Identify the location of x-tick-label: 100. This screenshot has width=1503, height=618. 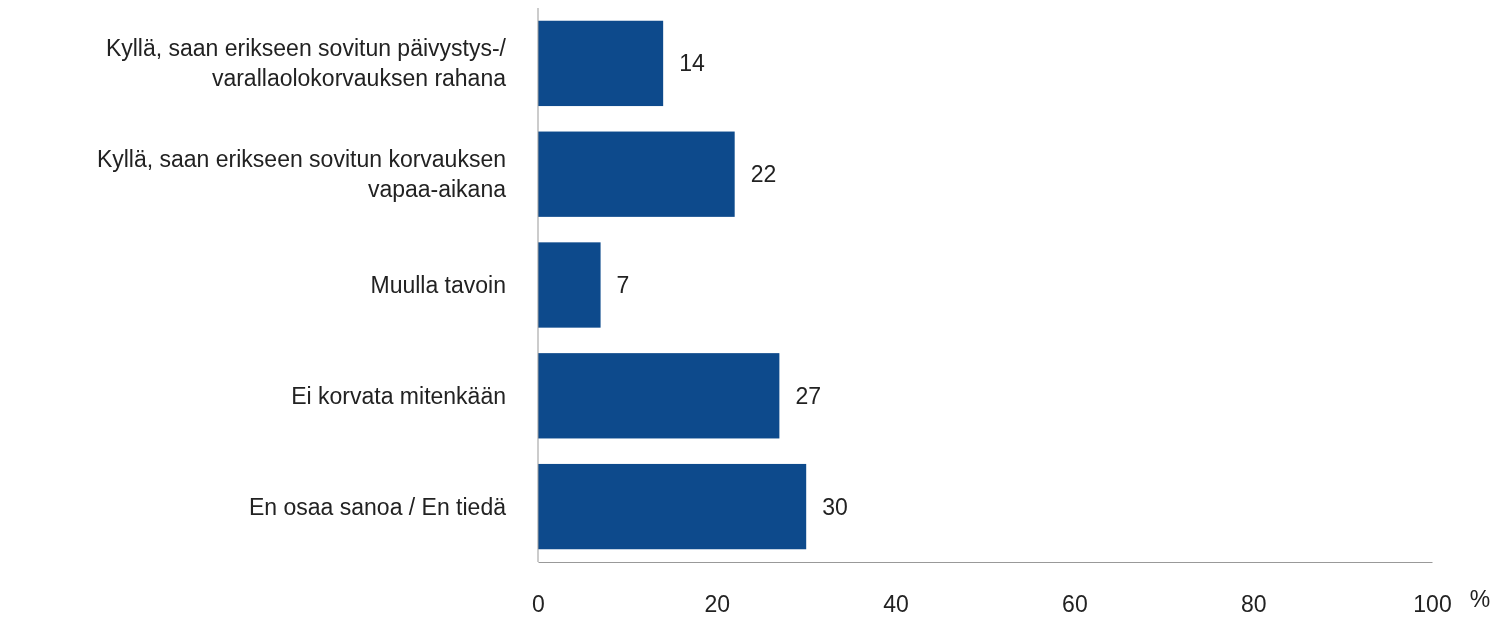
(1432, 604).